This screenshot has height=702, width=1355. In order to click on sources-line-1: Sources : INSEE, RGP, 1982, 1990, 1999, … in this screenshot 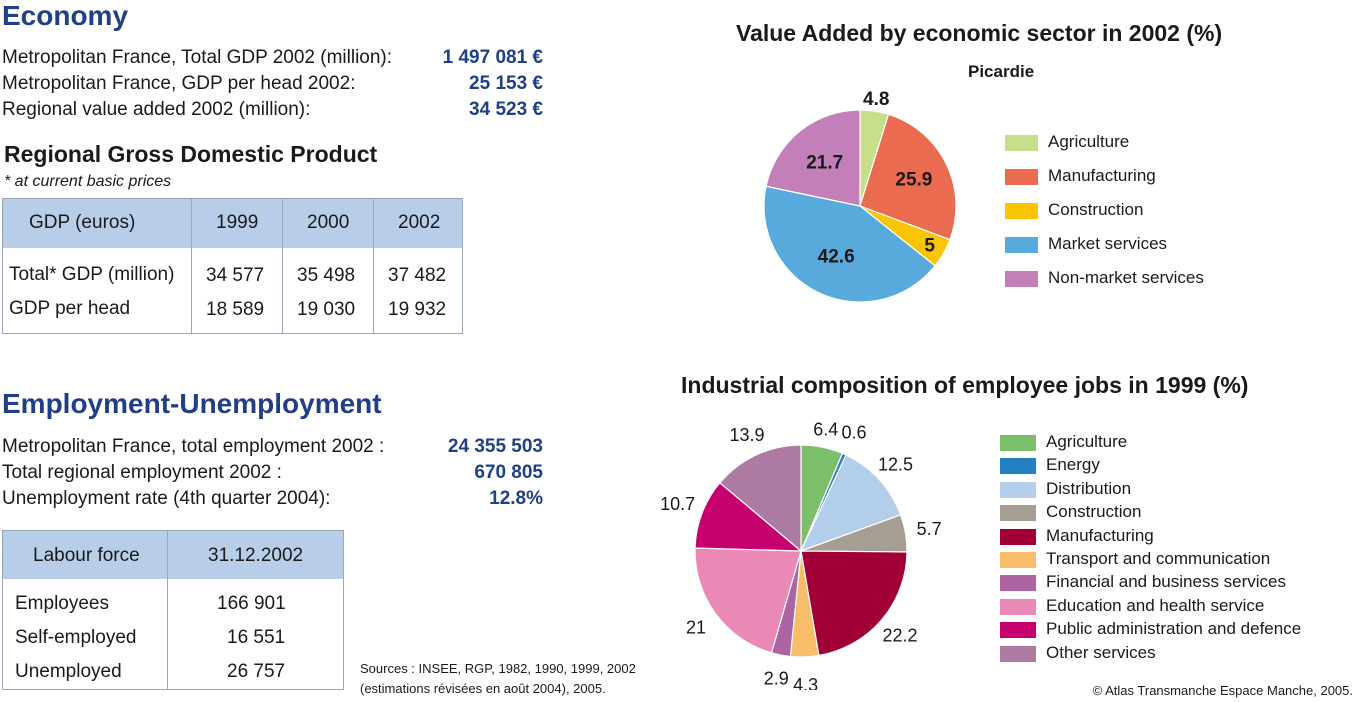, I will do `click(498, 668)`.